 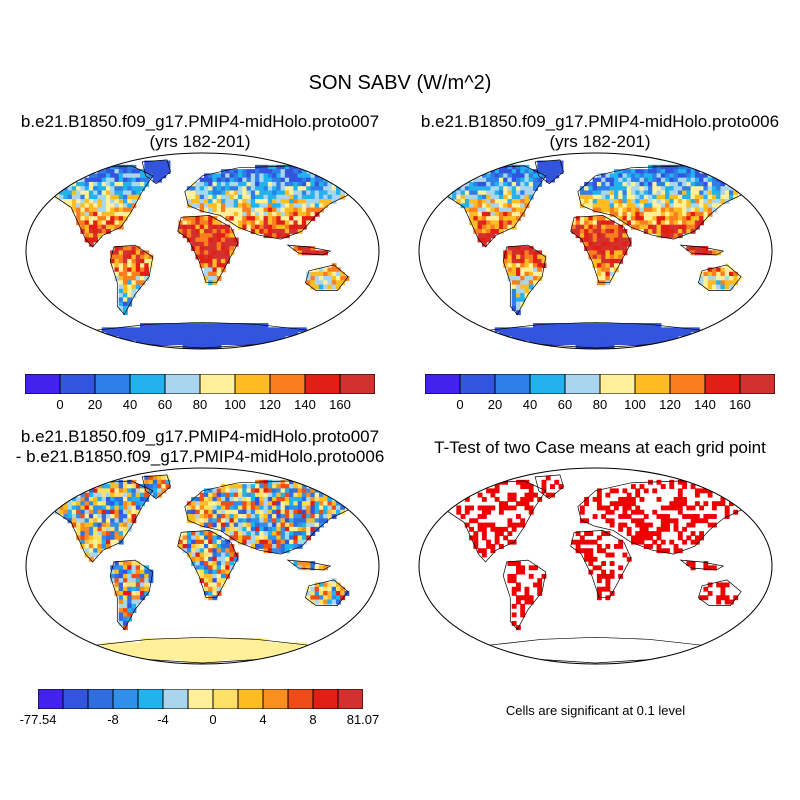 What do you see at coordinates (163, 719) in the screenshot?
I see `colorbar-tick-label: -4` at bounding box center [163, 719].